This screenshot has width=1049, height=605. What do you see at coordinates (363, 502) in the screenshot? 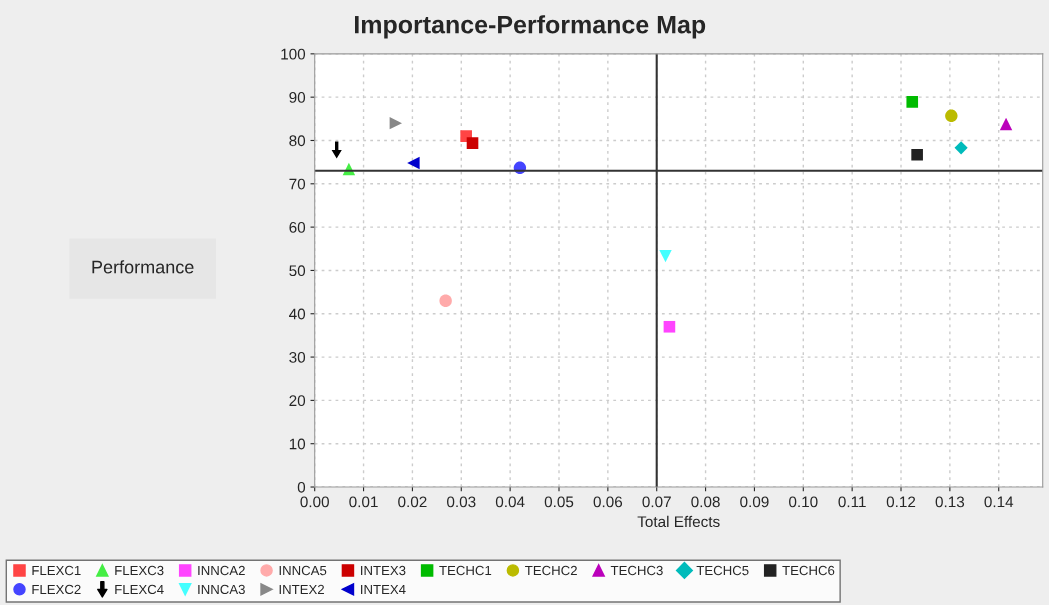
I see `x-tick-label: 0.01` at bounding box center [363, 502].